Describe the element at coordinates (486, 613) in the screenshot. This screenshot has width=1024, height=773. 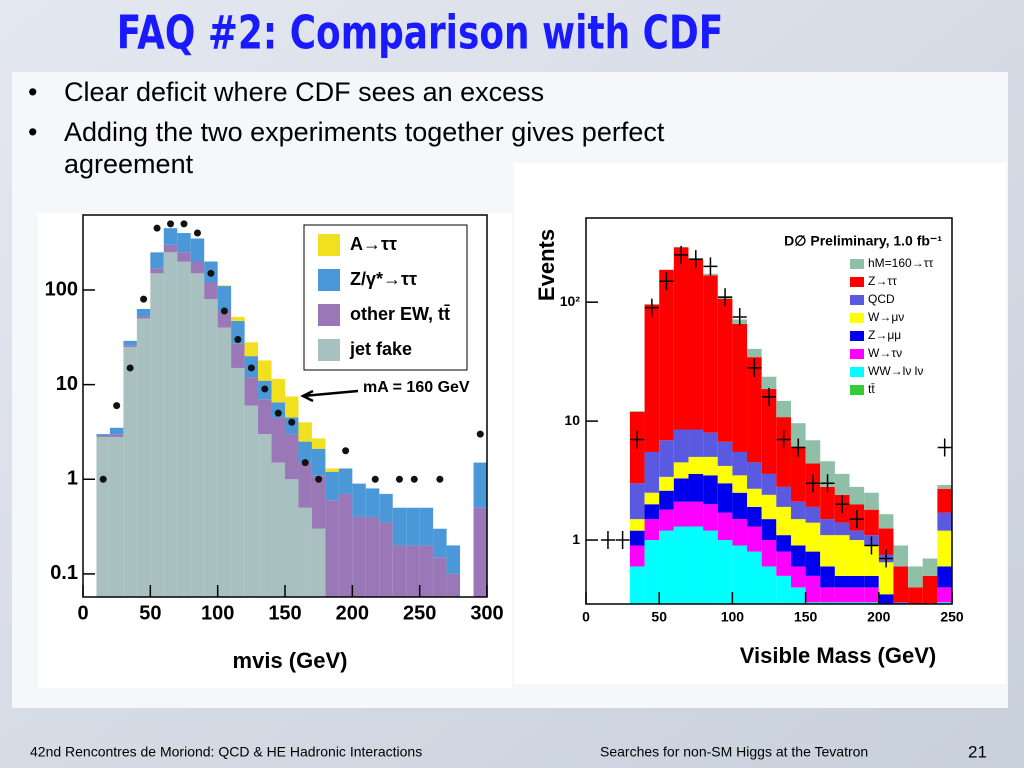
I see `x-tick-label: 300` at that location.